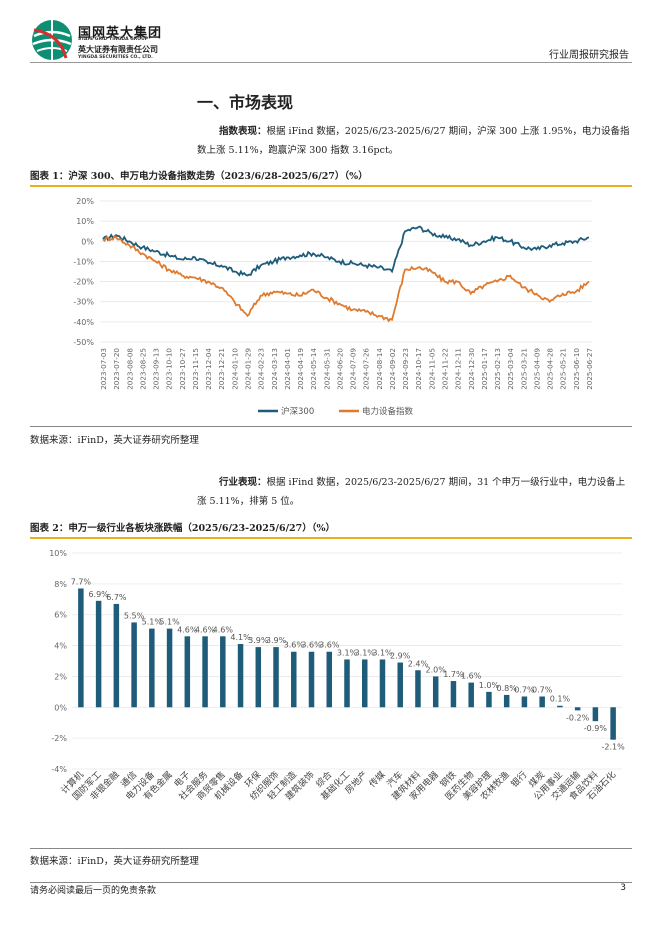  I want to click on line-chart-x-tick-label: 2024-12-11, so click(458, 369).